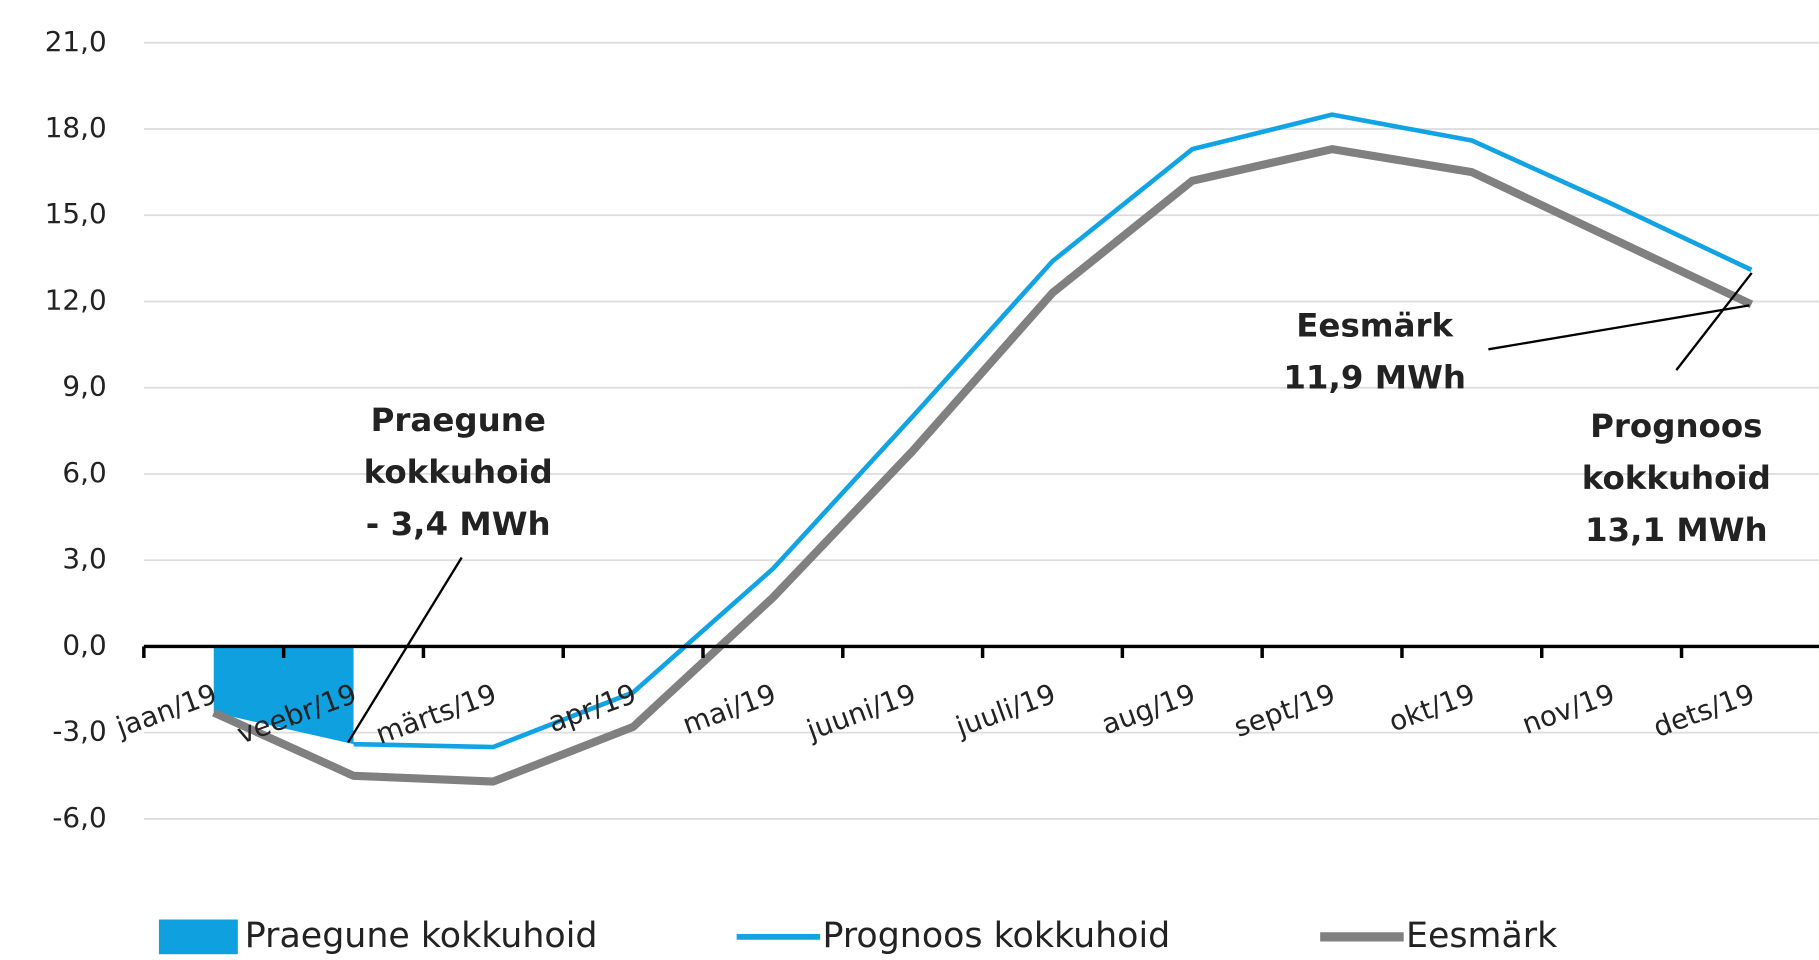 This screenshot has width=1819, height=960. I want to click on legend-label: Praegune kokkuhoid, so click(421, 936).